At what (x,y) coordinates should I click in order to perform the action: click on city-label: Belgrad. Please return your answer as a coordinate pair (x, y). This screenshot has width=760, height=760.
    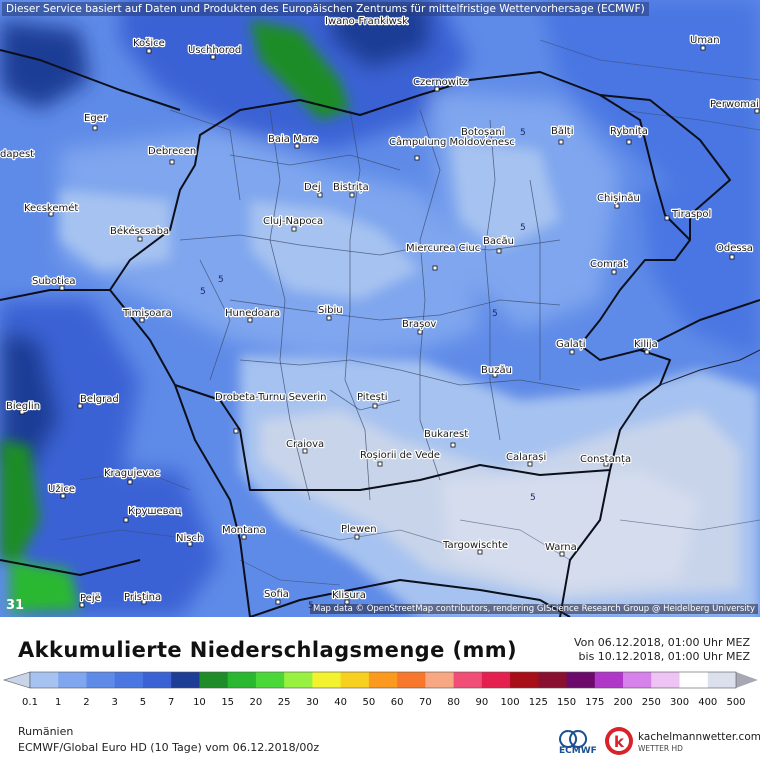
    Looking at the image, I should click on (99, 399).